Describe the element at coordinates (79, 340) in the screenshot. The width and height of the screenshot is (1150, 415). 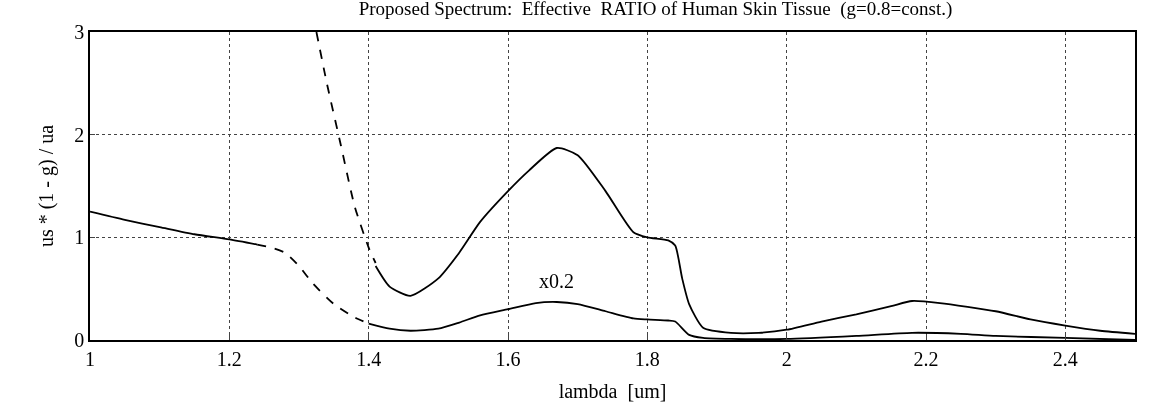
I see `y-tick-label: 0` at that location.